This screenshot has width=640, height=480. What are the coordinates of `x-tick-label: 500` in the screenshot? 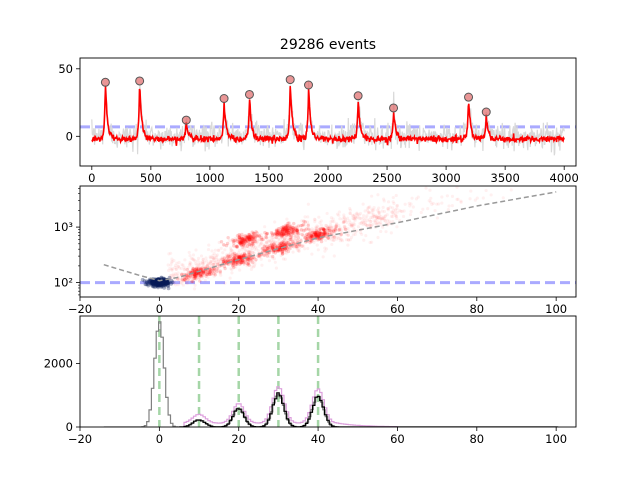 It's located at (151, 178).